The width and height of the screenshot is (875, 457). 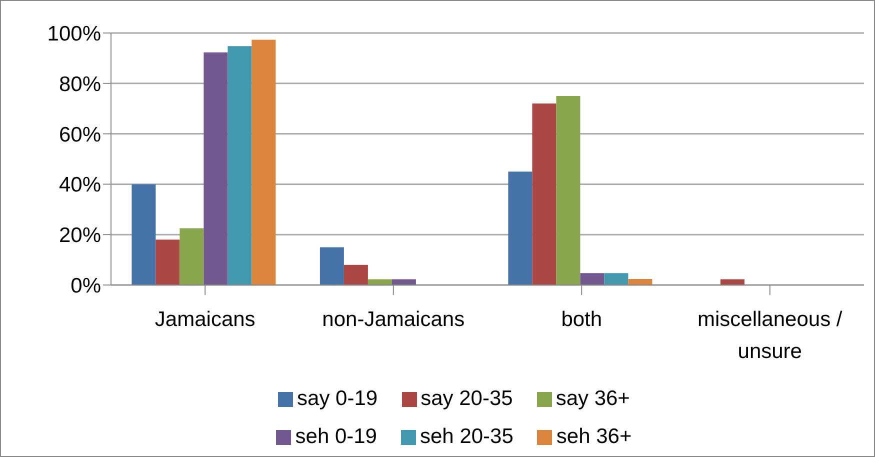 What do you see at coordinates (79, 134) in the screenshot?
I see `y-tick-label: 60%` at bounding box center [79, 134].